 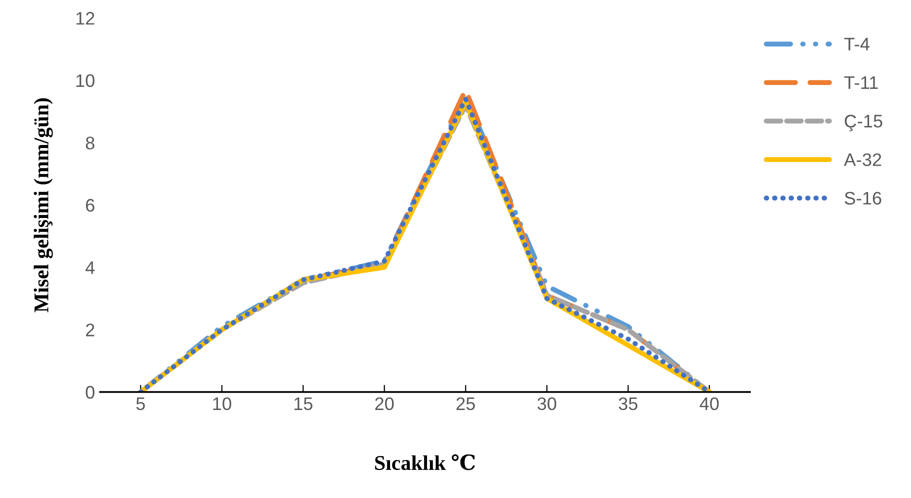 What do you see at coordinates (90, 143) in the screenshot?
I see `y-tick-label: 8` at bounding box center [90, 143].